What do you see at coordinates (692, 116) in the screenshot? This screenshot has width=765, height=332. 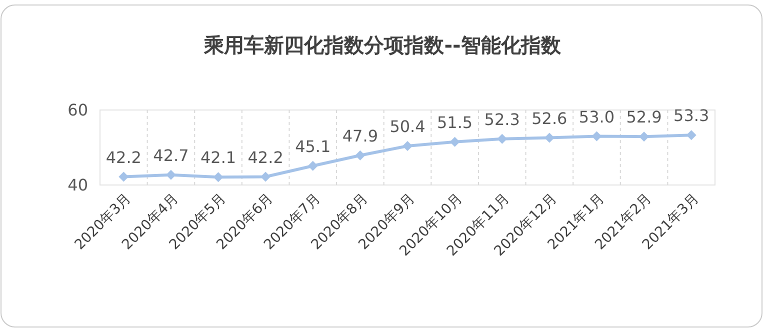 I see `text: 53.3` at bounding box center [692, 116].